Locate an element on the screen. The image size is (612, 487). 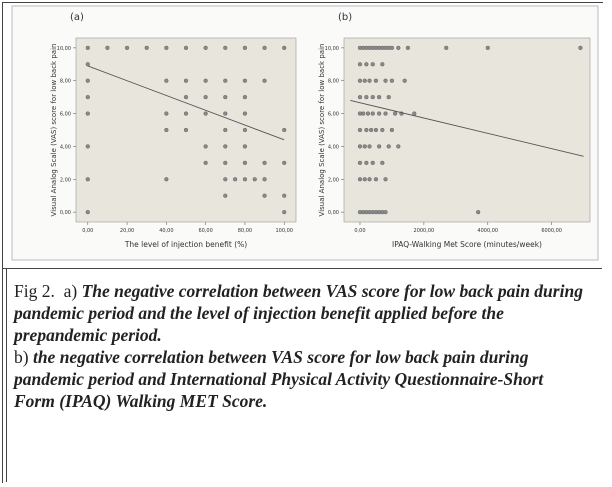
y-tick-label: 0,00 is located at coordinates (65, 213).